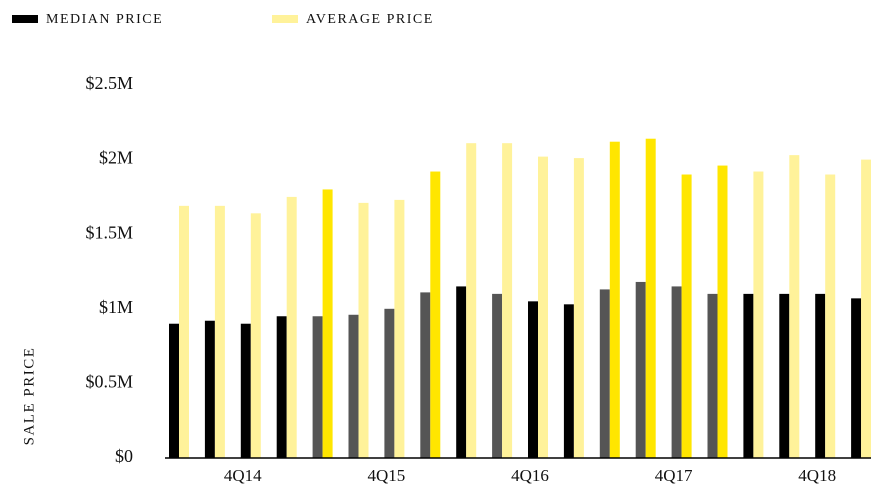 The height and width of the screenshot is (488, 871). What do you see at coordinates (530, 475) in the screenshot?
I see `x-tick-label: 4Q16` at bounding box center [530, 475].